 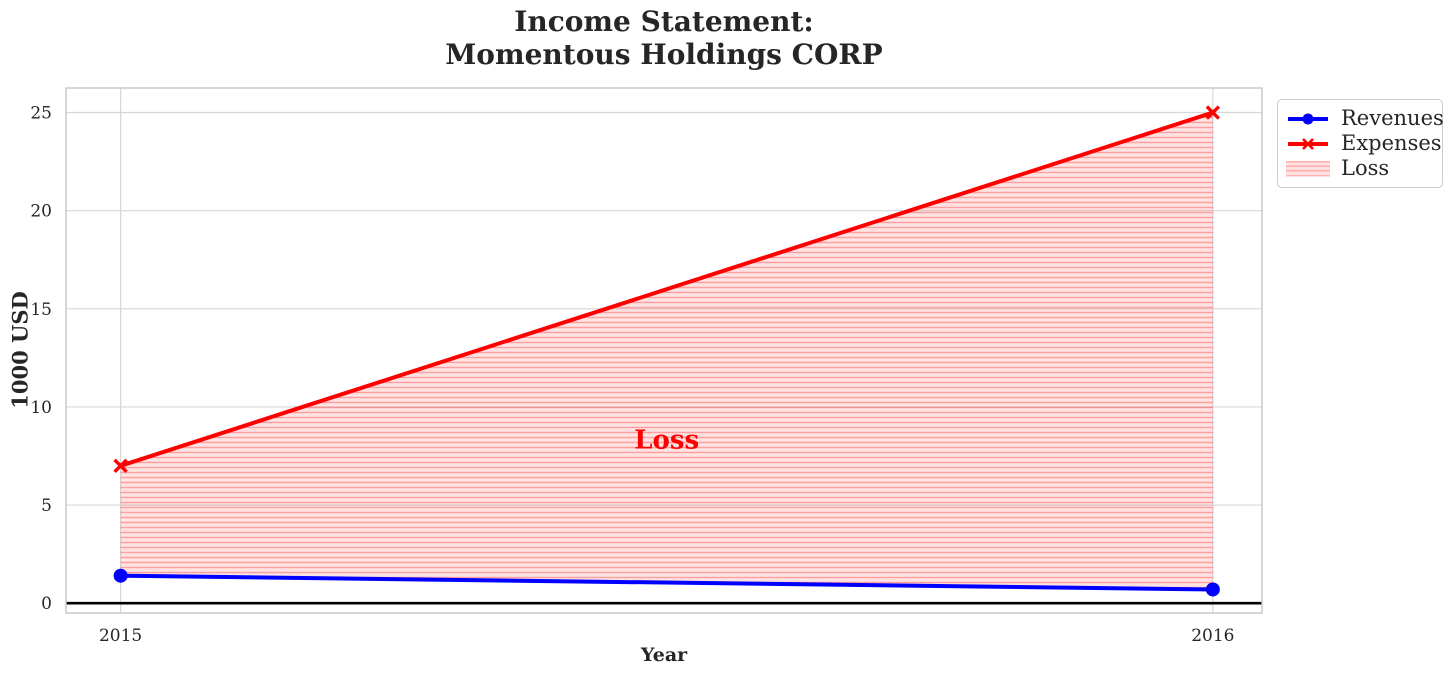 I want to click on loss-hatch-icon, so click(x=1308, y=168).